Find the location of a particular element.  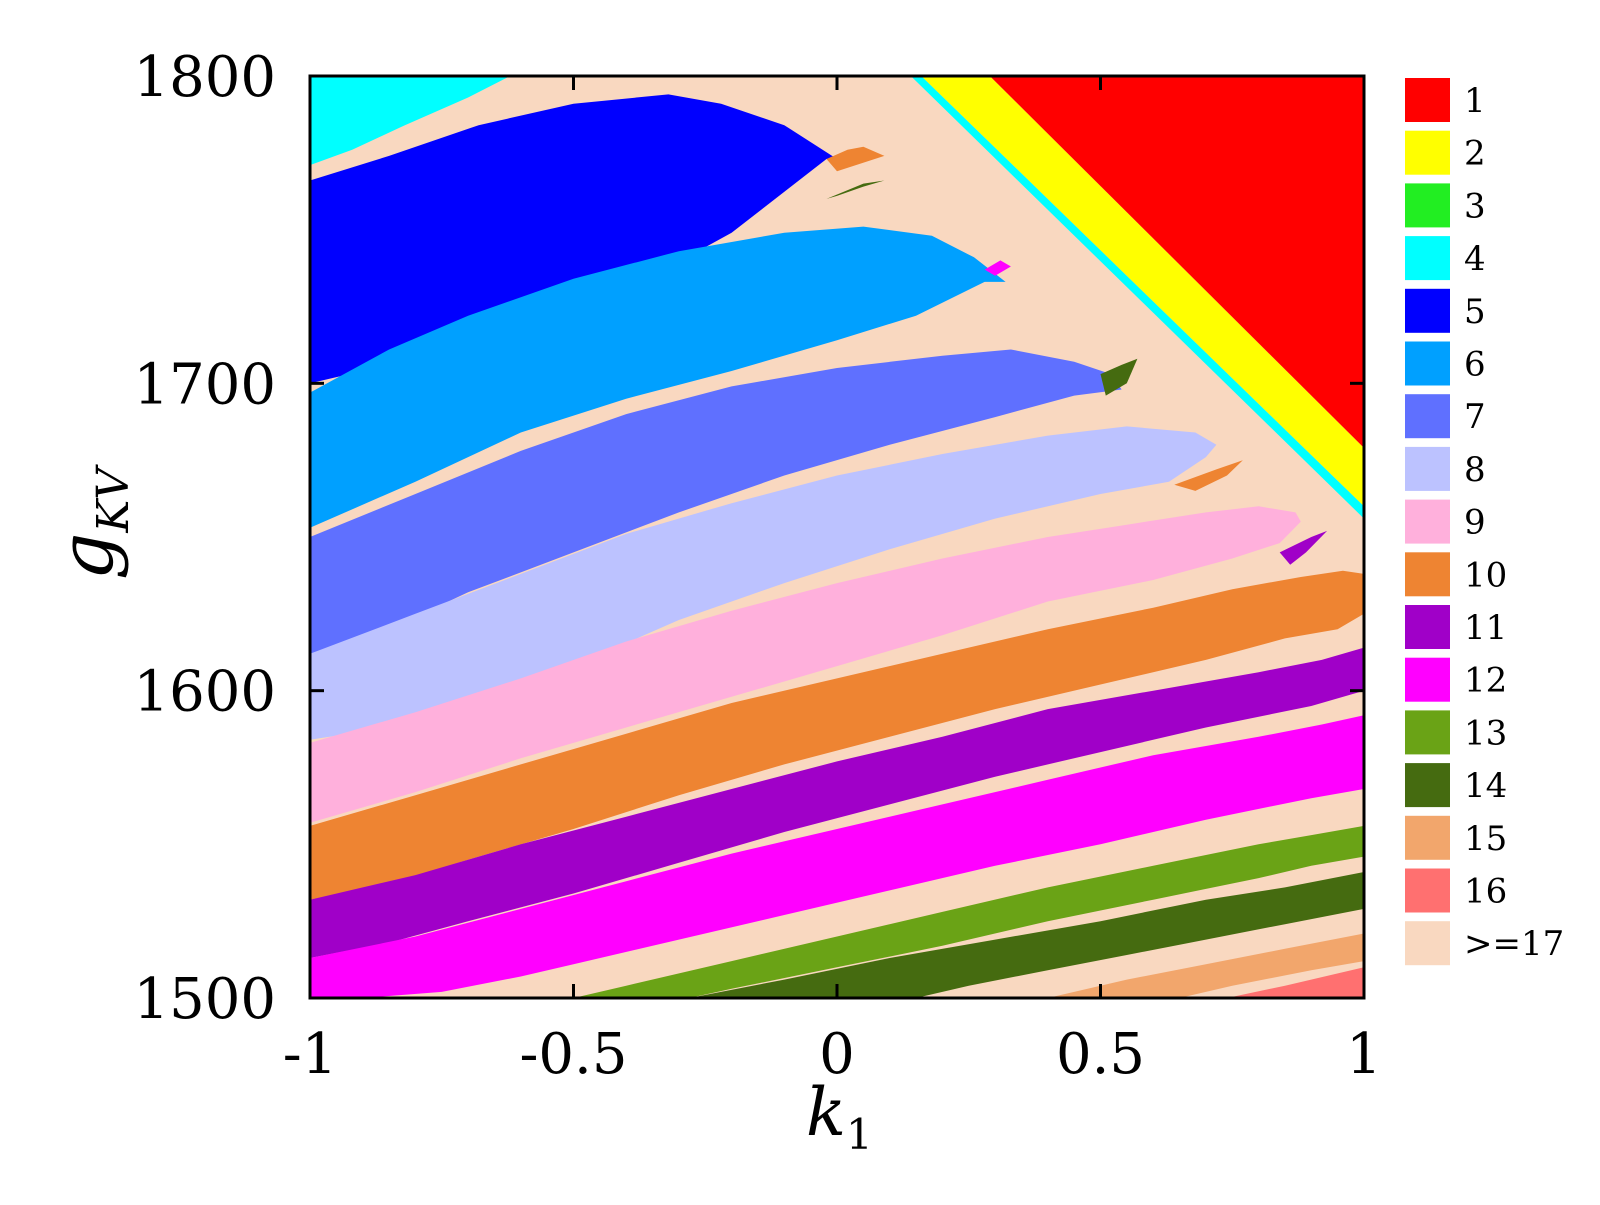

svg-text: k1 is located at coordinates (839, 1116).